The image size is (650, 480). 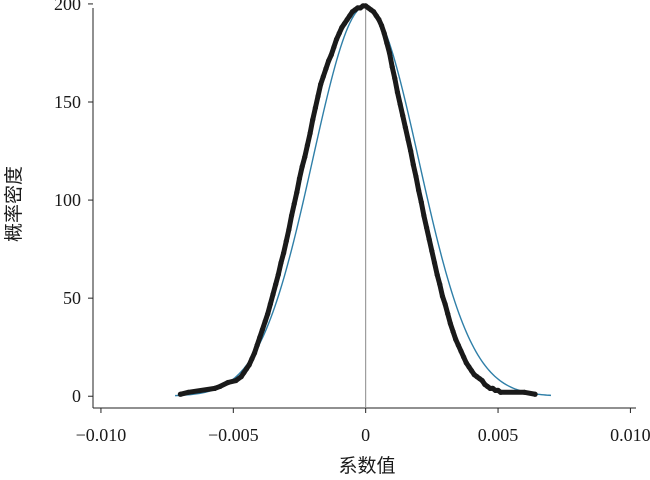 What do you see at coordinates (366, 466) in the screenshot?
I see `x-axis-title: 系数值` at bounding box center [366, 466].